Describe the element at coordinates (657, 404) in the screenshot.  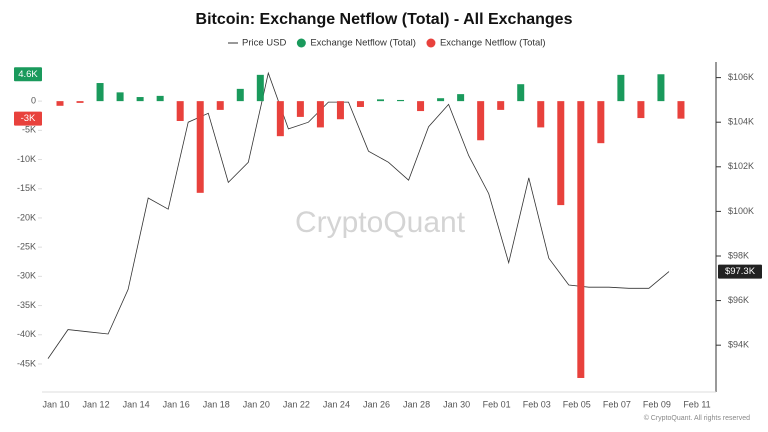
I see `x-tick-label: Feb 09` at that location.